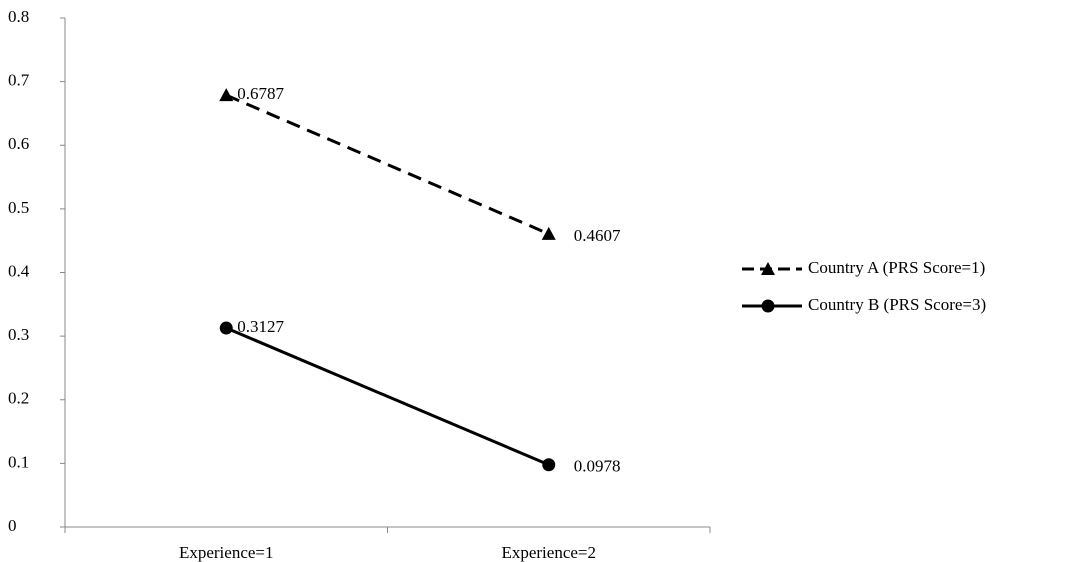  What do you see at coordinates (597, 466) in the screenshot?
I see `data-label: 0.0978` at bounding box center [597, 466].